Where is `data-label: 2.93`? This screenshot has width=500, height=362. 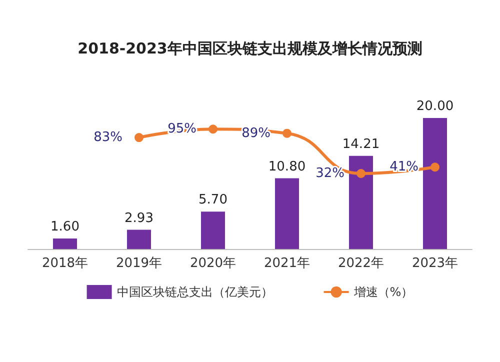
data-label: 2.93 is located at coordinates (139, 218).